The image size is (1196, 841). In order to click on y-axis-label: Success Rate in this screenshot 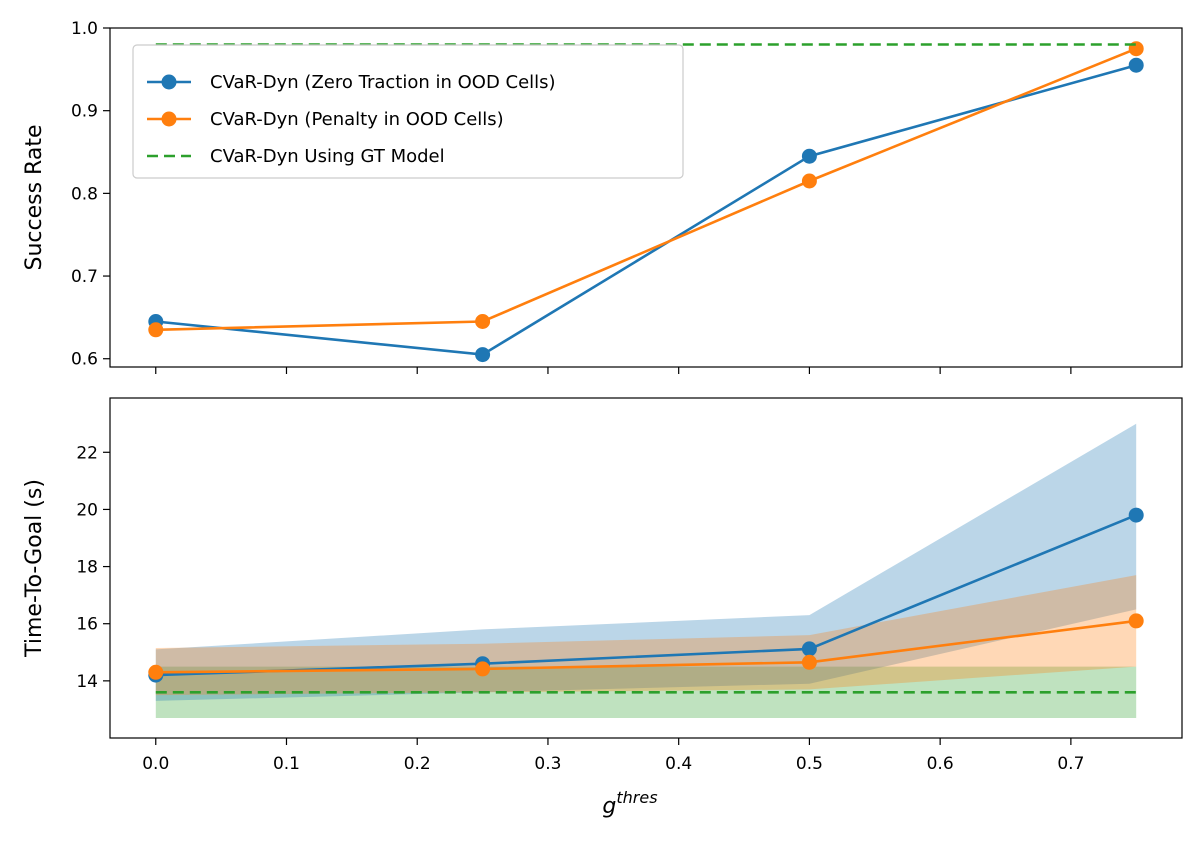, I will do `click(34, 198)`.